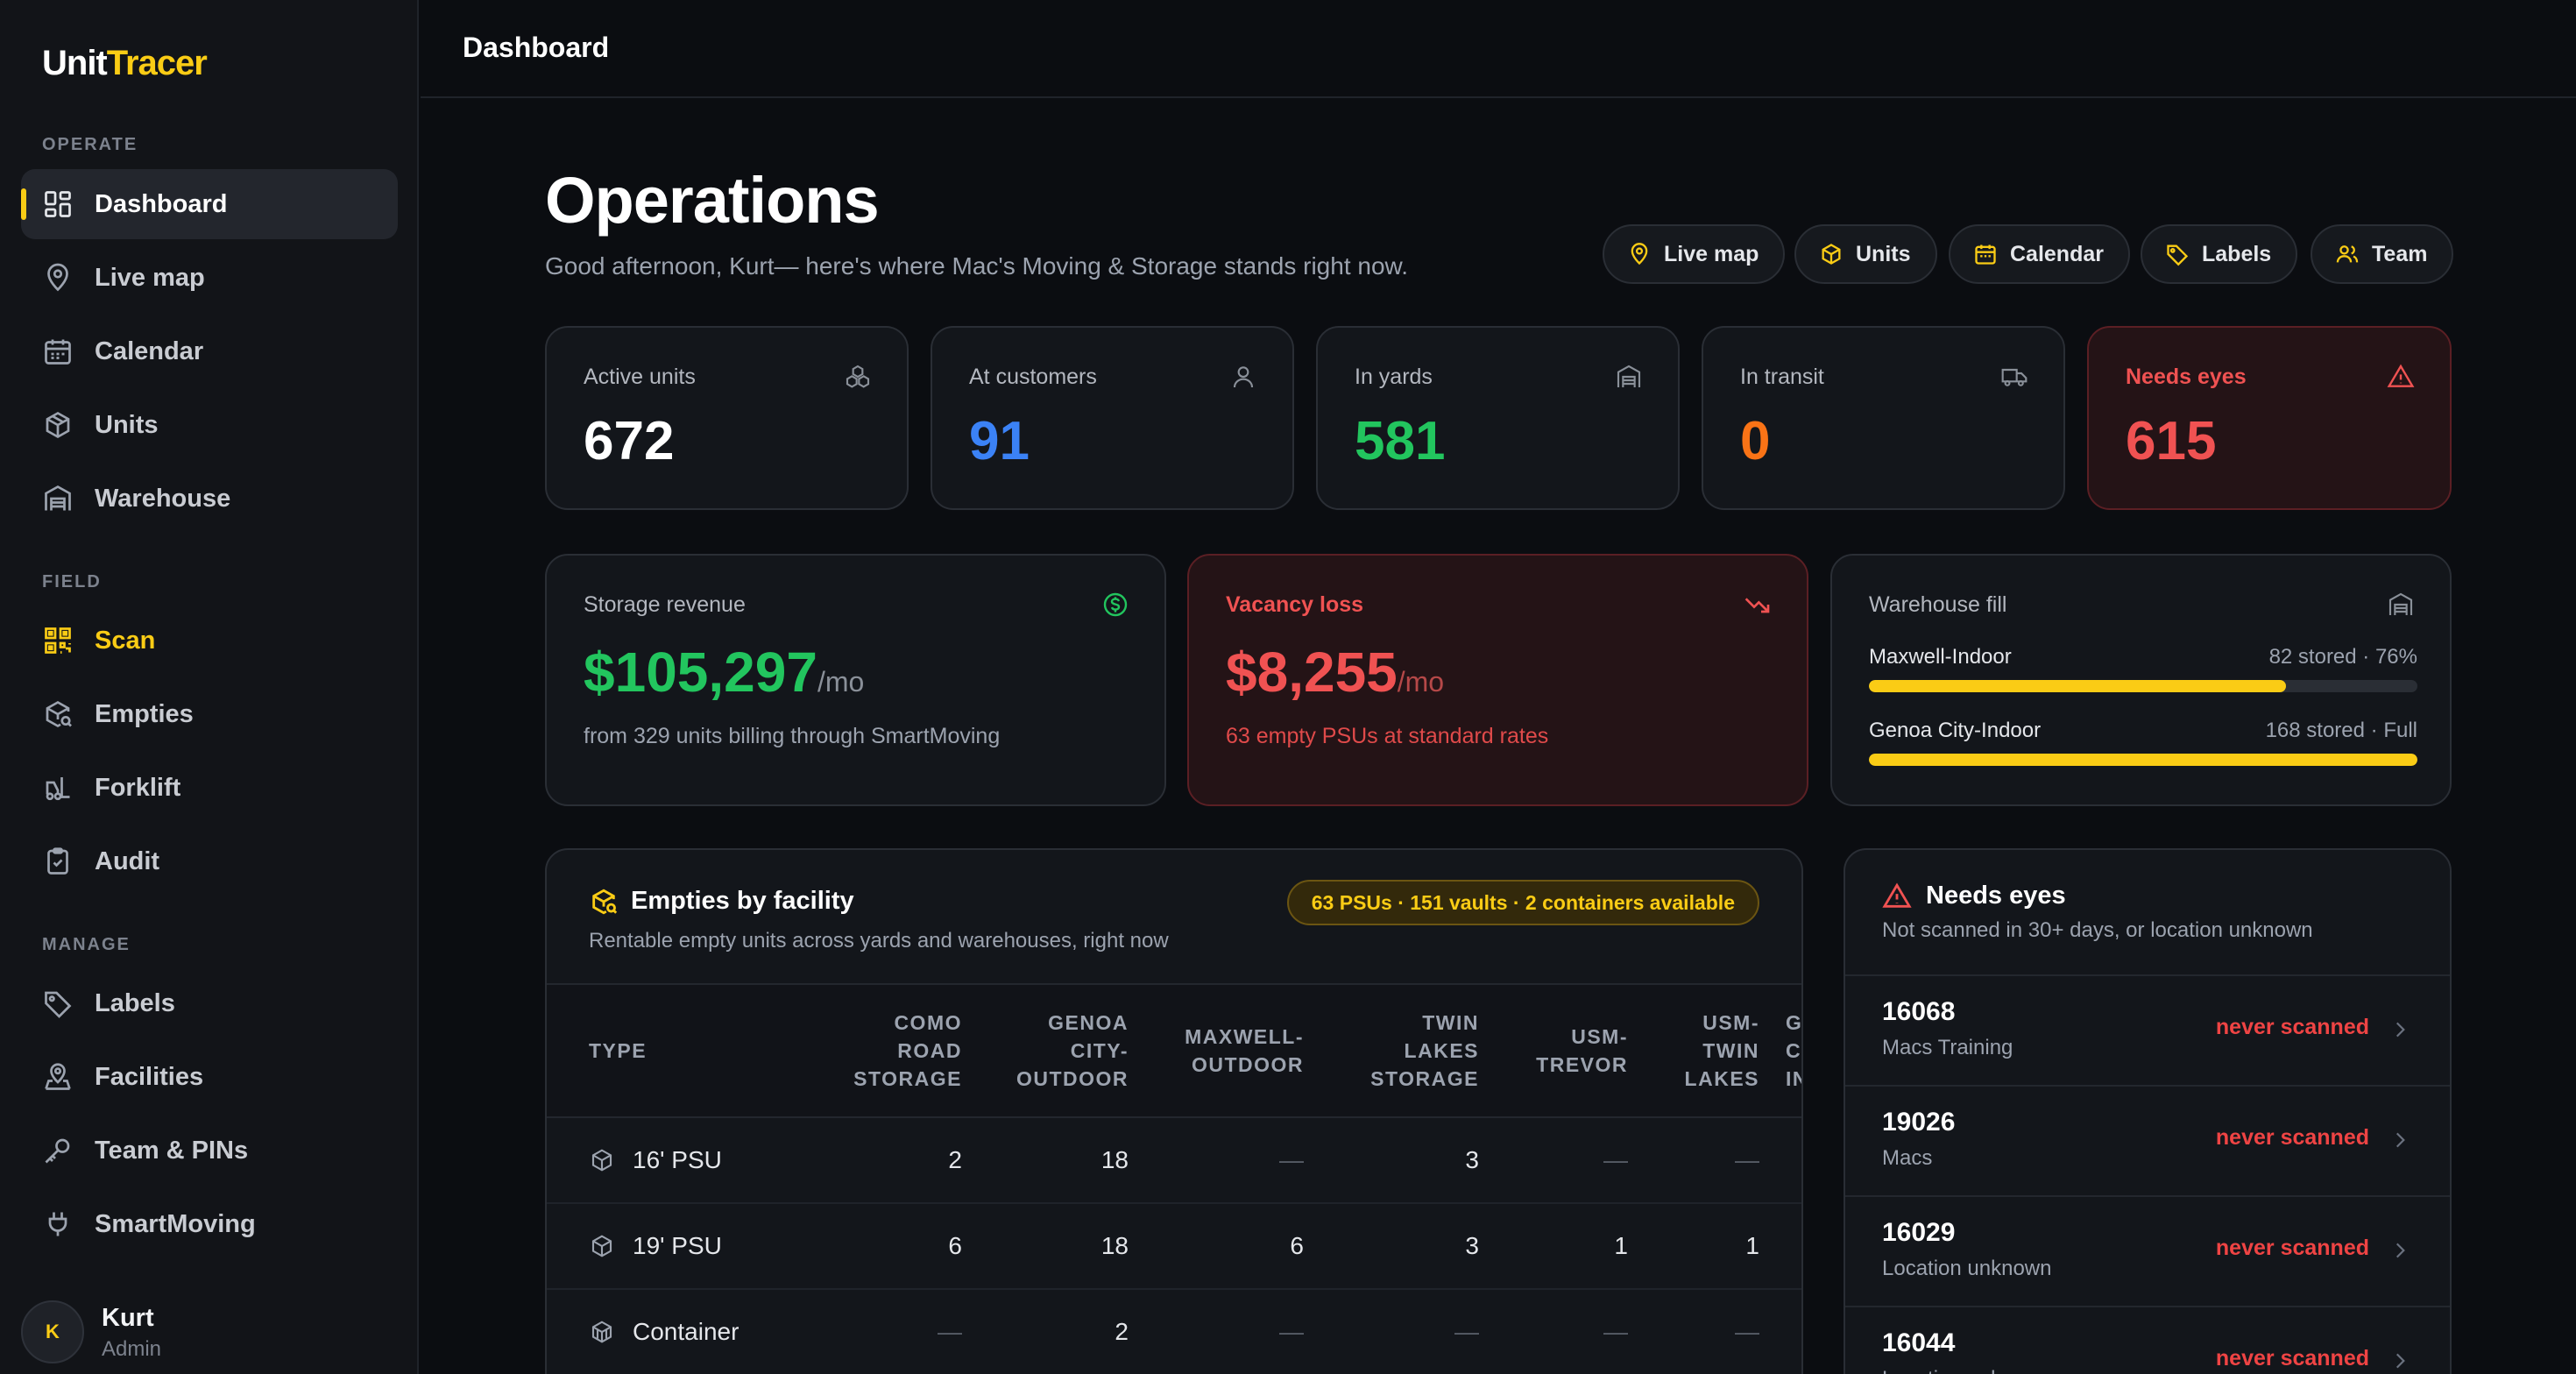  I want to click on calendar-icon, so click(1985, 254).